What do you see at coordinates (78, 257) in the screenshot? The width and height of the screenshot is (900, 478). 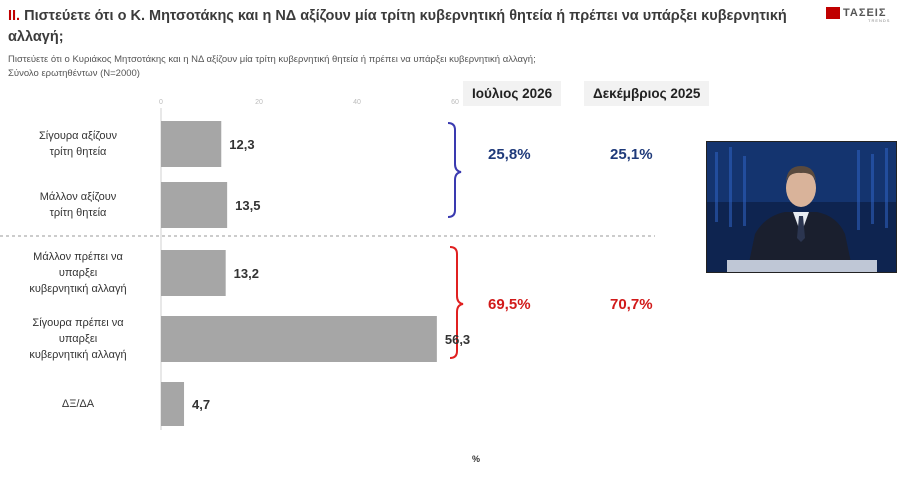 I see `category-label-line: Μάλλον πρέπει να` at bounding box center [78, 257].